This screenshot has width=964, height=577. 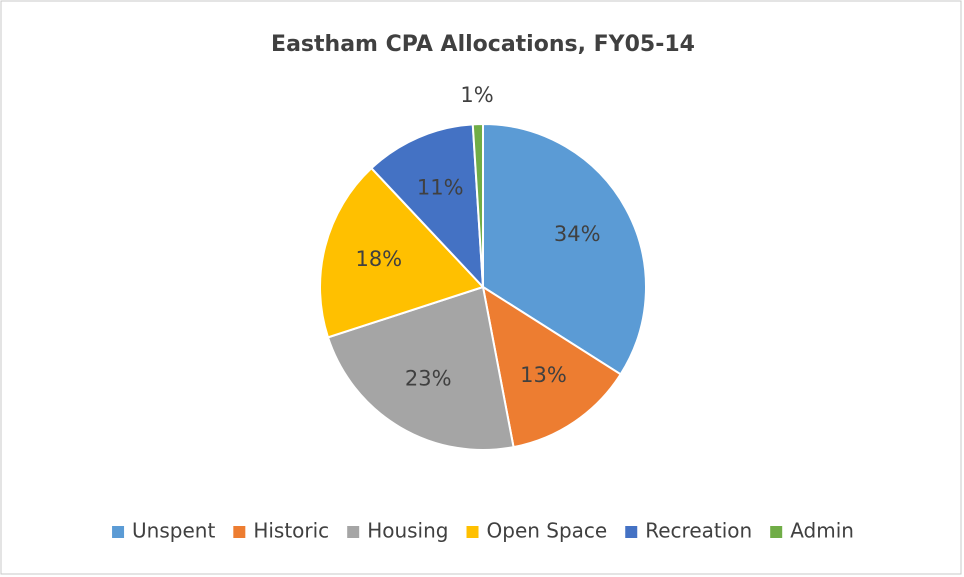 I want to click on legend-label: Admin, so click(x=822, y=531).